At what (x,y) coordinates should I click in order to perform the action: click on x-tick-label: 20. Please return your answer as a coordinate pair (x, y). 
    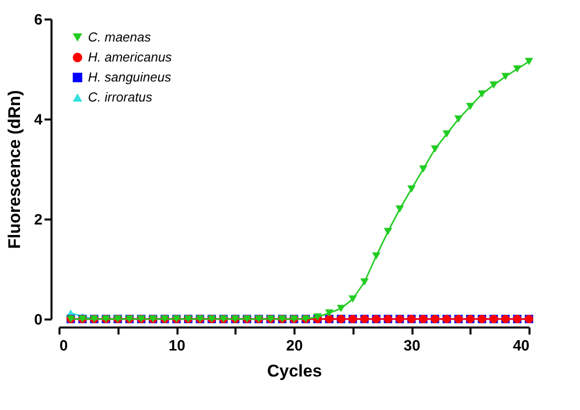
    Looking at the image, I should click on (294, 346).